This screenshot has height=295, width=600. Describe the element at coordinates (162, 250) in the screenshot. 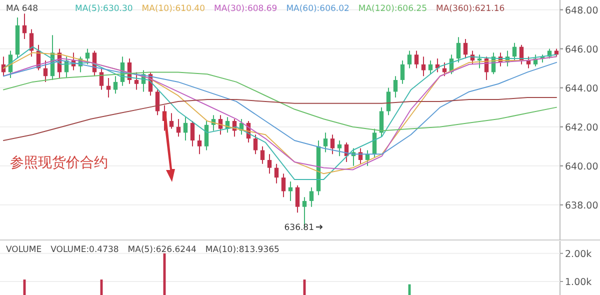

I see `annotation: MA(5):626.6244` at that location.